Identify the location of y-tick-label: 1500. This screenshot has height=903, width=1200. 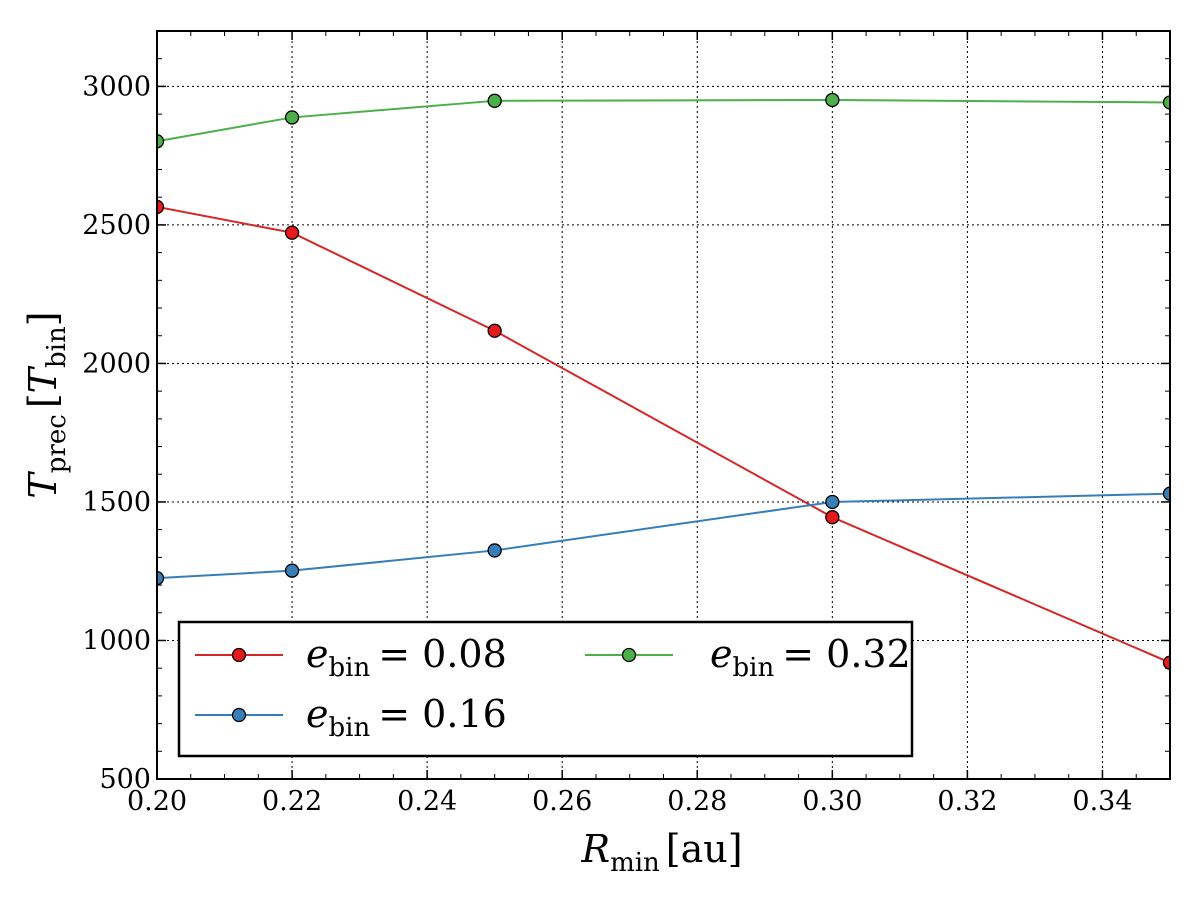
(116, 502).